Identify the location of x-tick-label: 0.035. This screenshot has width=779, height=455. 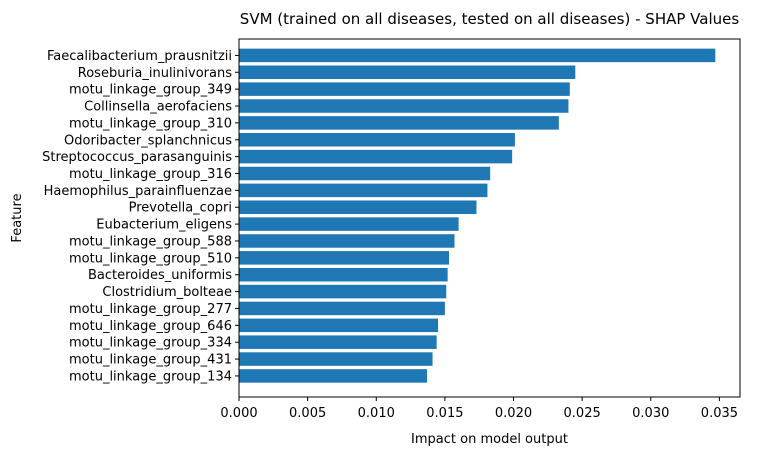
(719, 413).